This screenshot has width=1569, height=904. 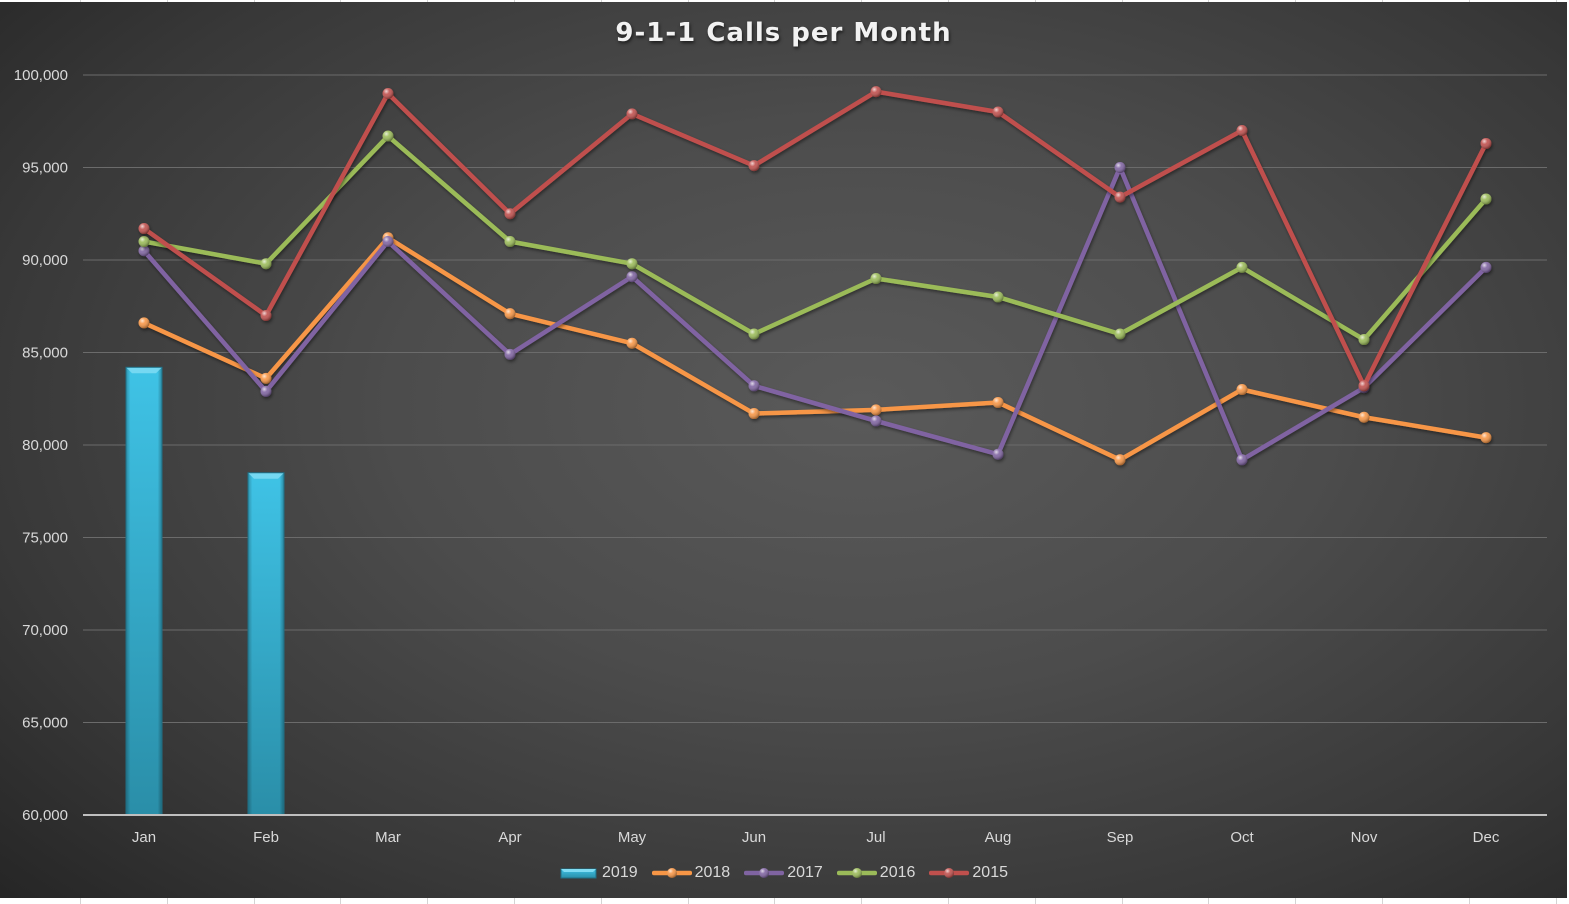 What do you see at coordinates (45, 168) in the screenshot?
I see `y-tick-label: 95,000` at bounding box center [45, 168].